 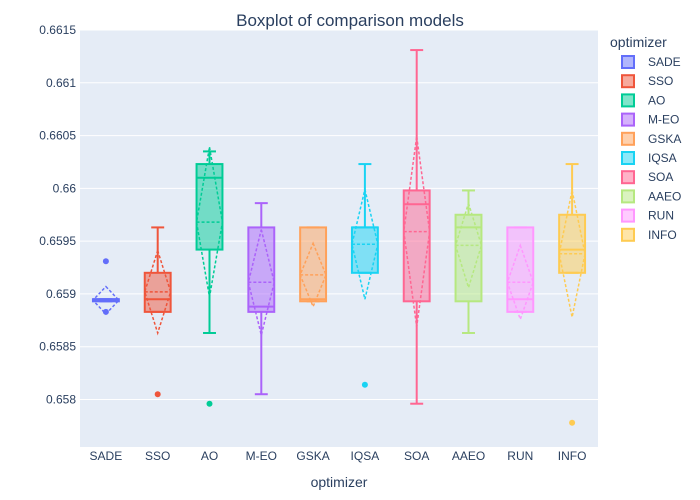 What do you see at coordinates (656, 100) in the screenshot?
I see `legend-label: AO` at bounding box center [656, 100].